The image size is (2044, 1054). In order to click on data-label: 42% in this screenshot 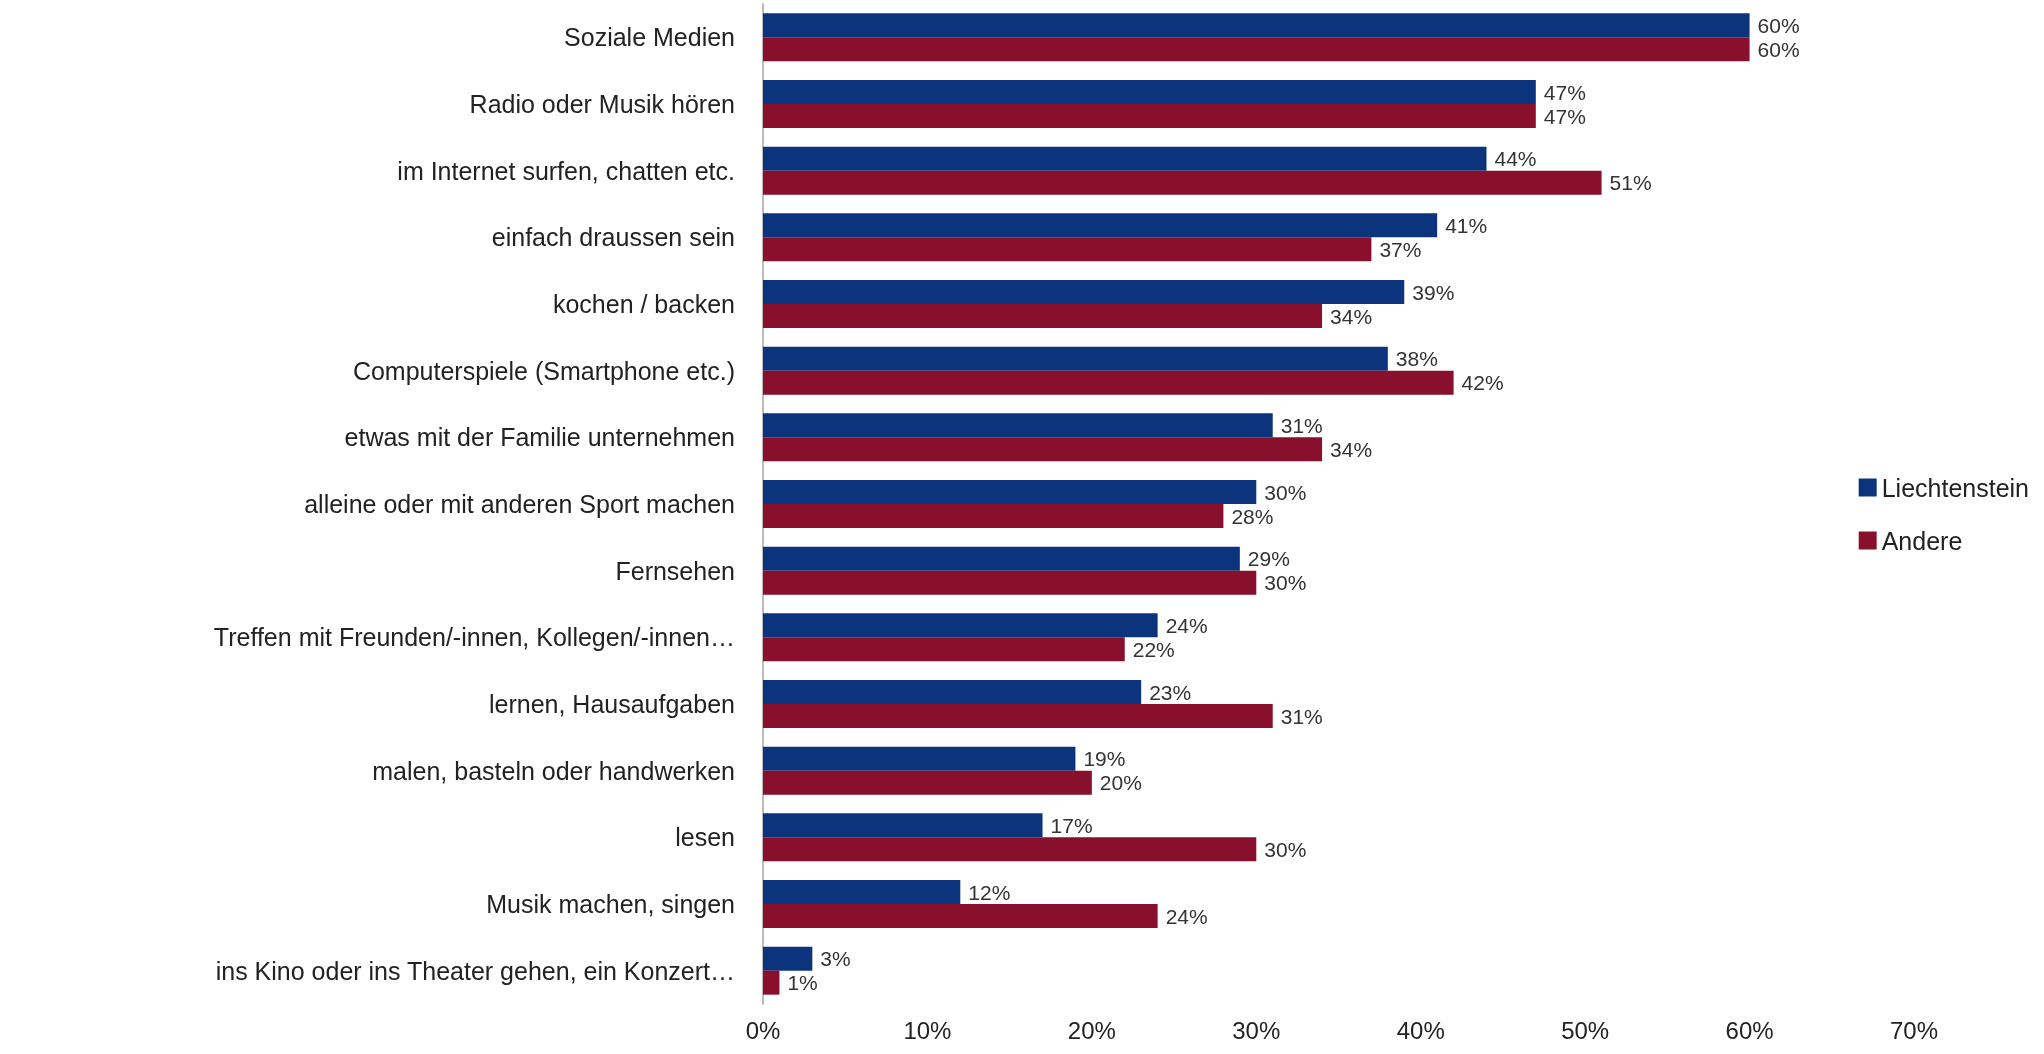, I will do `click(1482, 383)`.